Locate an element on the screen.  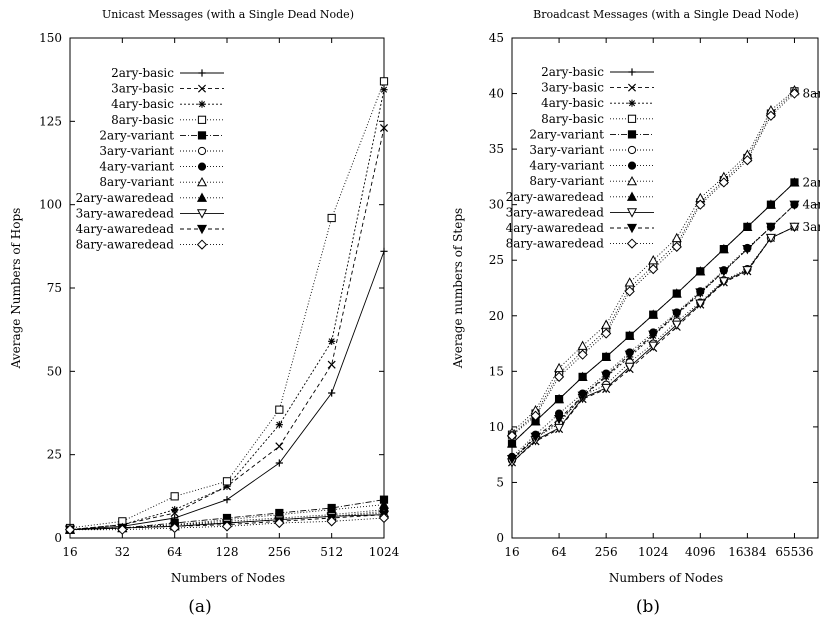
legend-label: 4ary-variant is located at coordinates (566, 166).